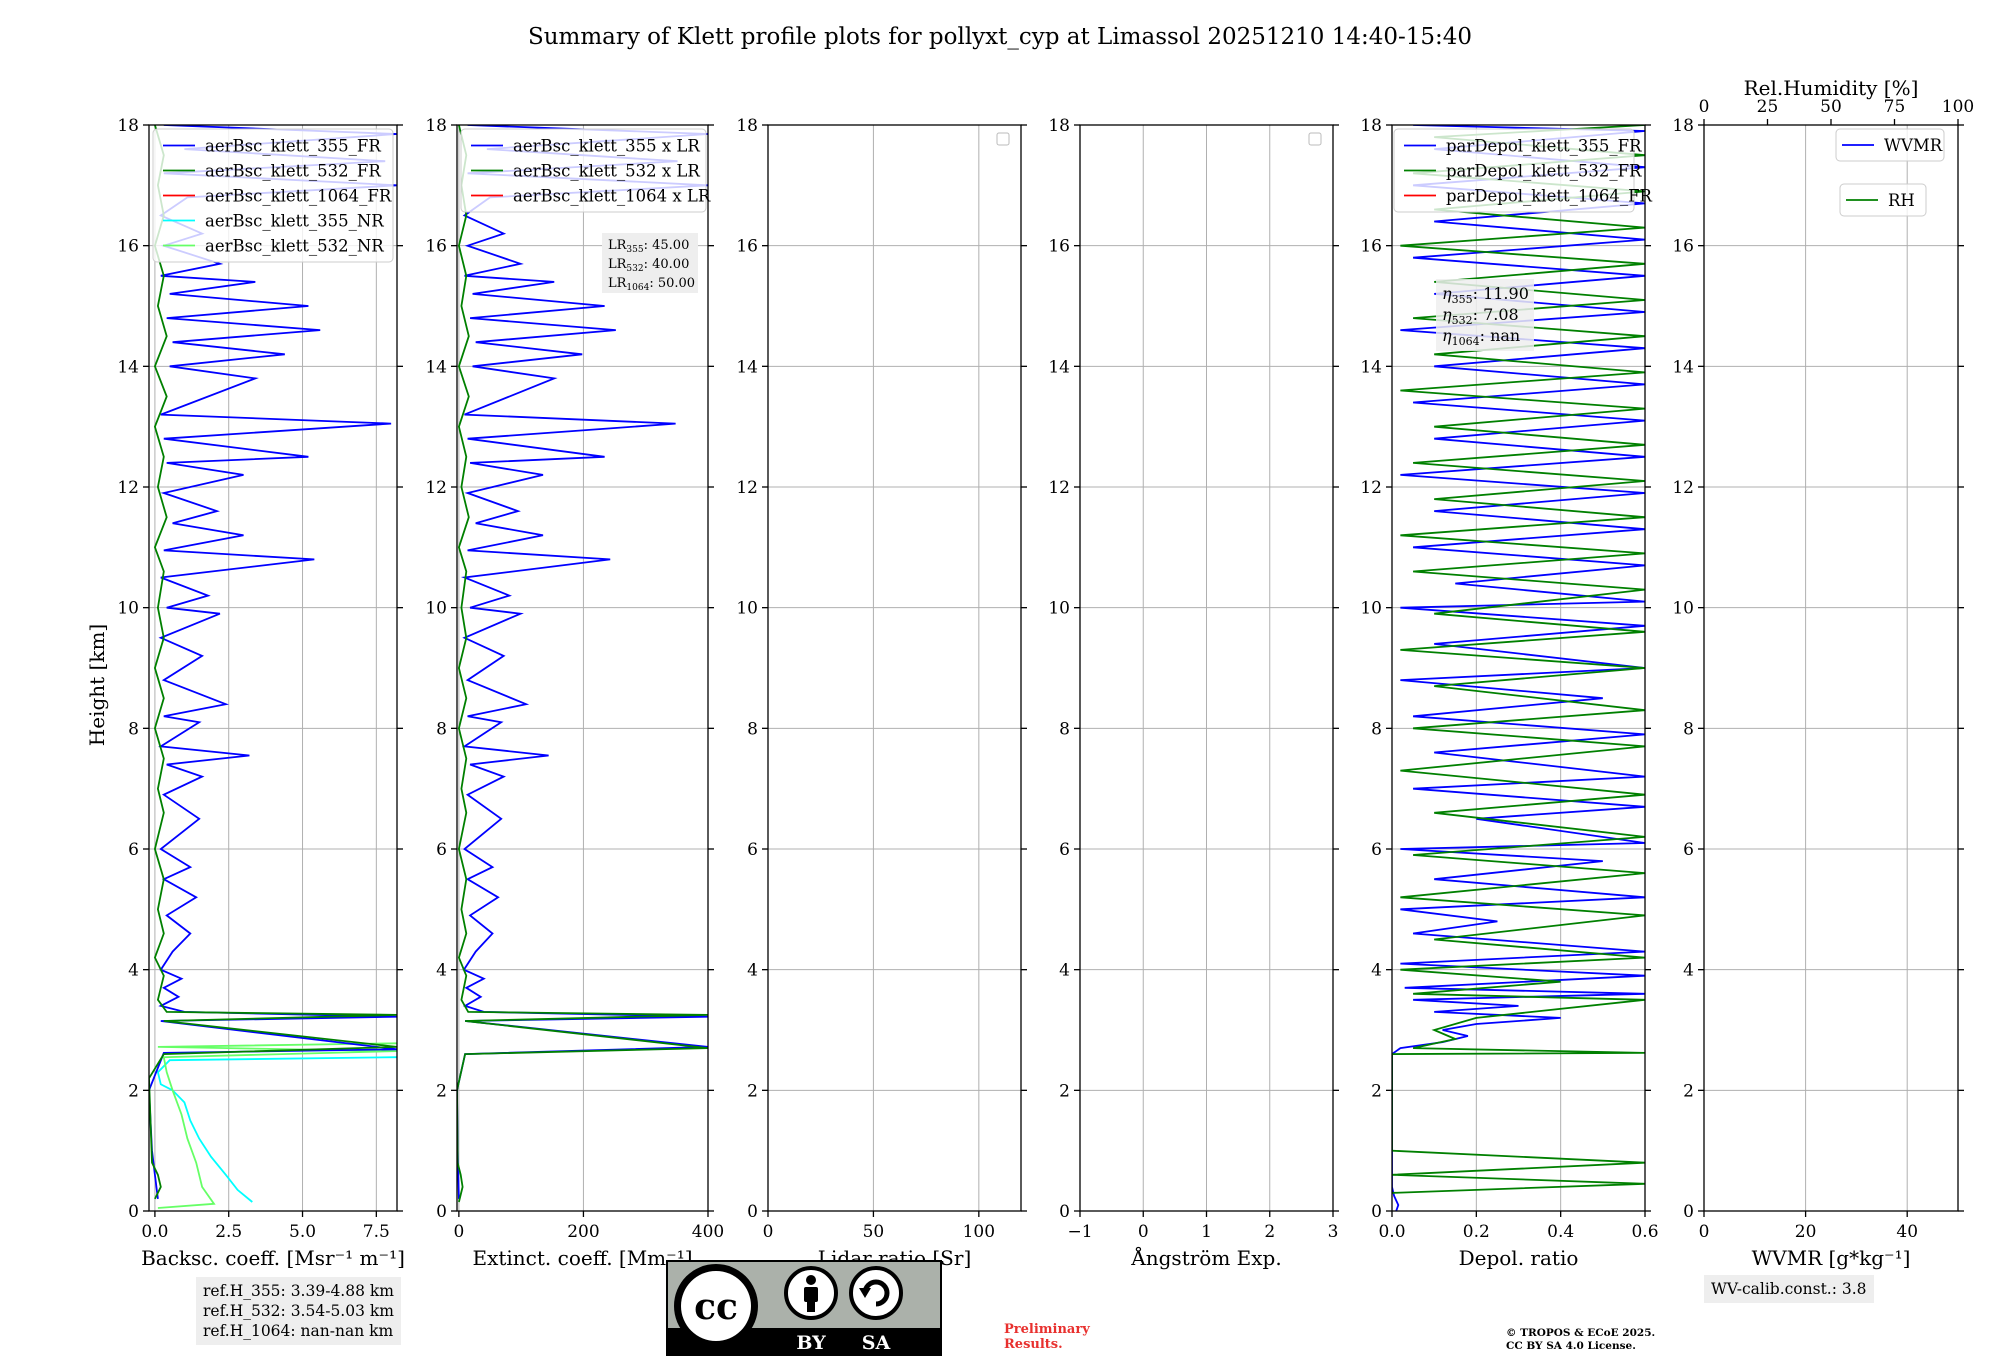 The width and height of the screenshot is (2000, 1360). Describe the element at coordinates (298, 196) in the screenshot. I see `legend-label: aerBsc_klett_1064_FR` at that location.